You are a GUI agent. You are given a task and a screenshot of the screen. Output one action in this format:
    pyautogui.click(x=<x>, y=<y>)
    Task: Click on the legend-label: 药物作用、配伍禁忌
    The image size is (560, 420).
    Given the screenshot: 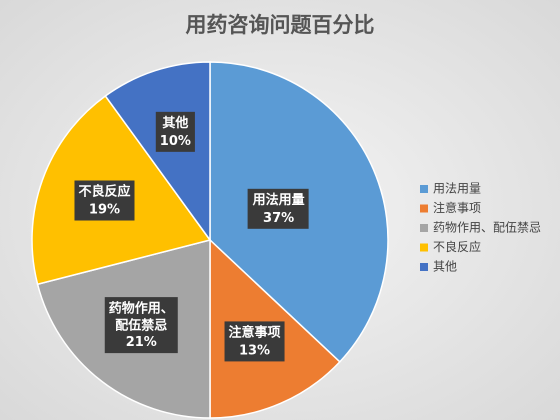 What is the action you would take?
    pyautogui.click(x=487, y=228)
    